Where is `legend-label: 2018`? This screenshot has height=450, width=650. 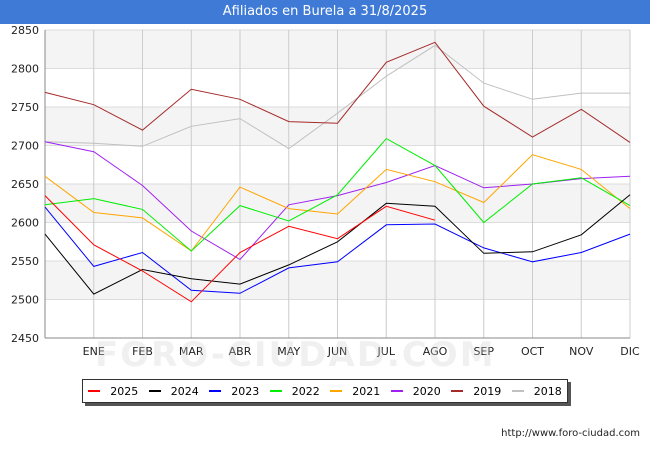
legend-label: 2018 is located at coordinates (547, 391).